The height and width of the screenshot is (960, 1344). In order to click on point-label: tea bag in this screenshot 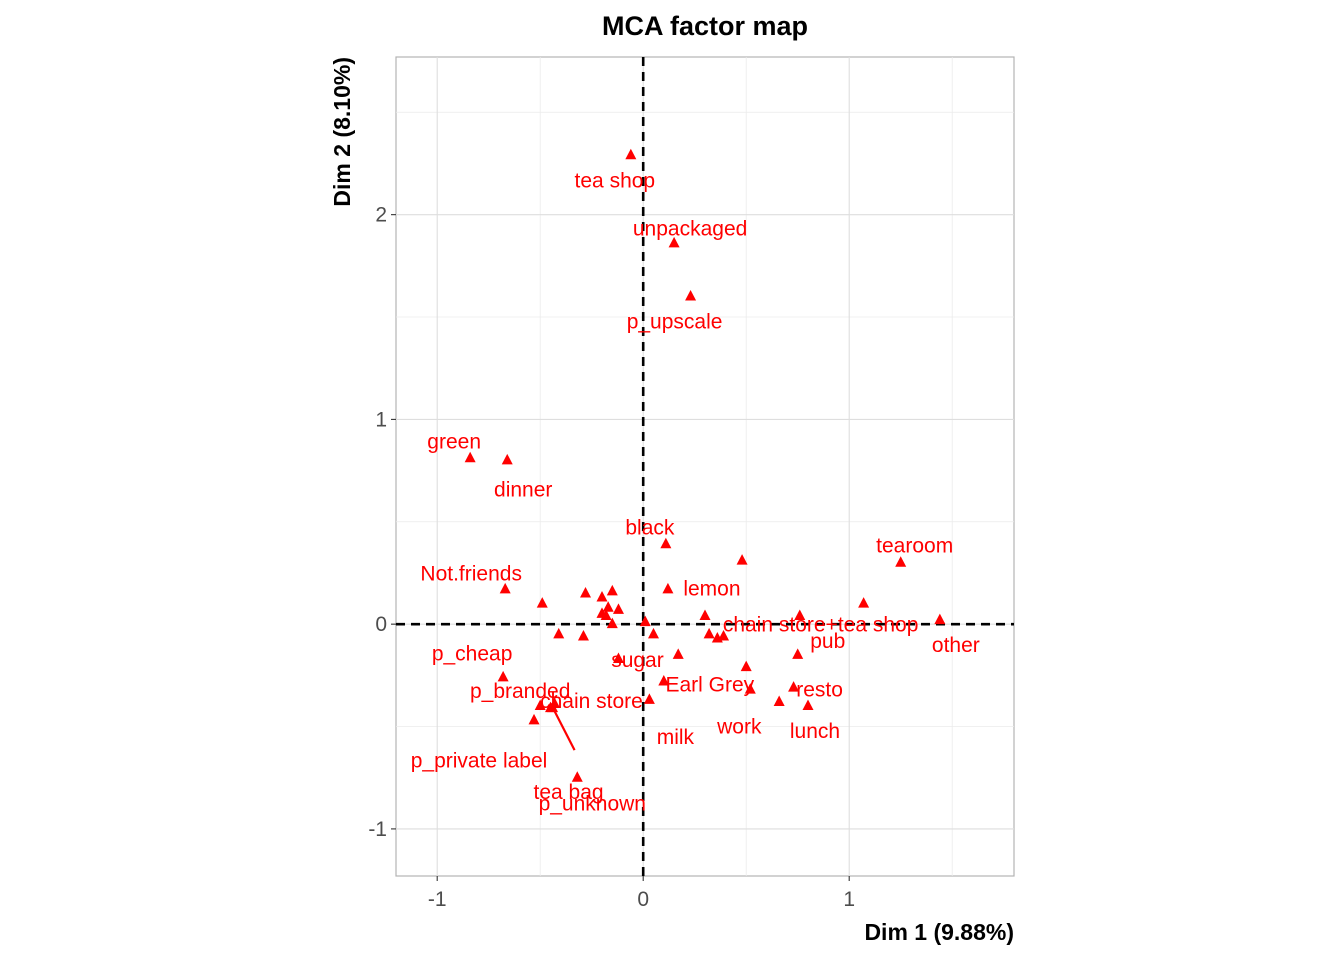, I will do `click(569, 792)`.